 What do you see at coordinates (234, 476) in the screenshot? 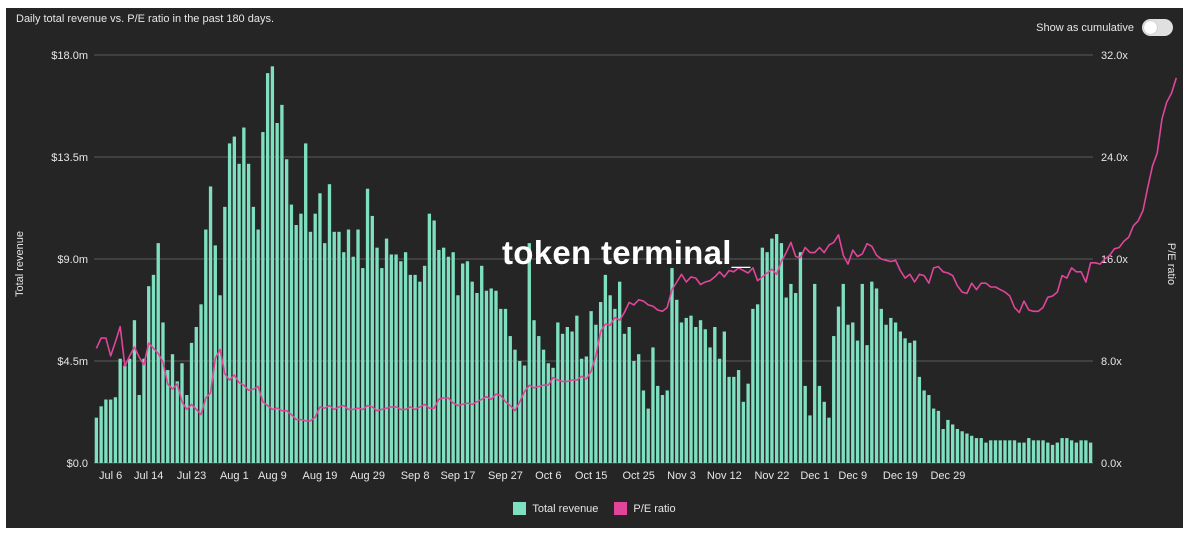
I see `x-tick-label: Aug 1` at bounding box center [234, 476].